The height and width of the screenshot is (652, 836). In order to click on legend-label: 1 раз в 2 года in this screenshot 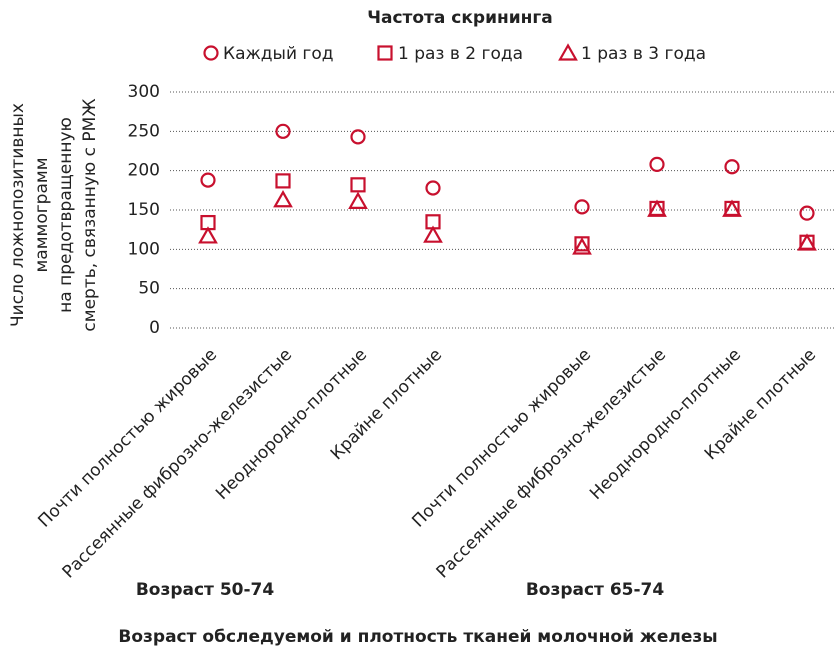, I will do `click(460, 54)`.